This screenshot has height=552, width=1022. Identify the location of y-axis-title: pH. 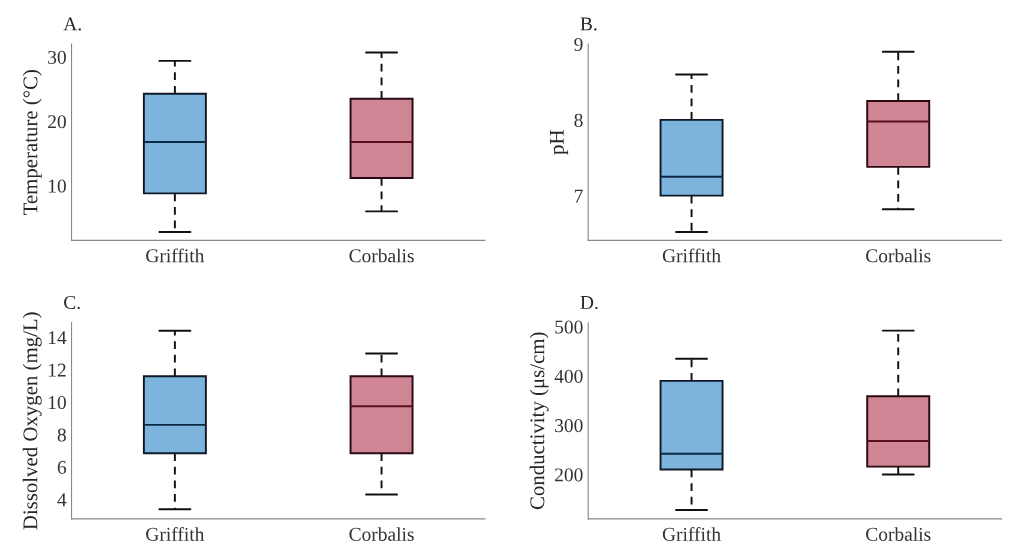
(559, 142).